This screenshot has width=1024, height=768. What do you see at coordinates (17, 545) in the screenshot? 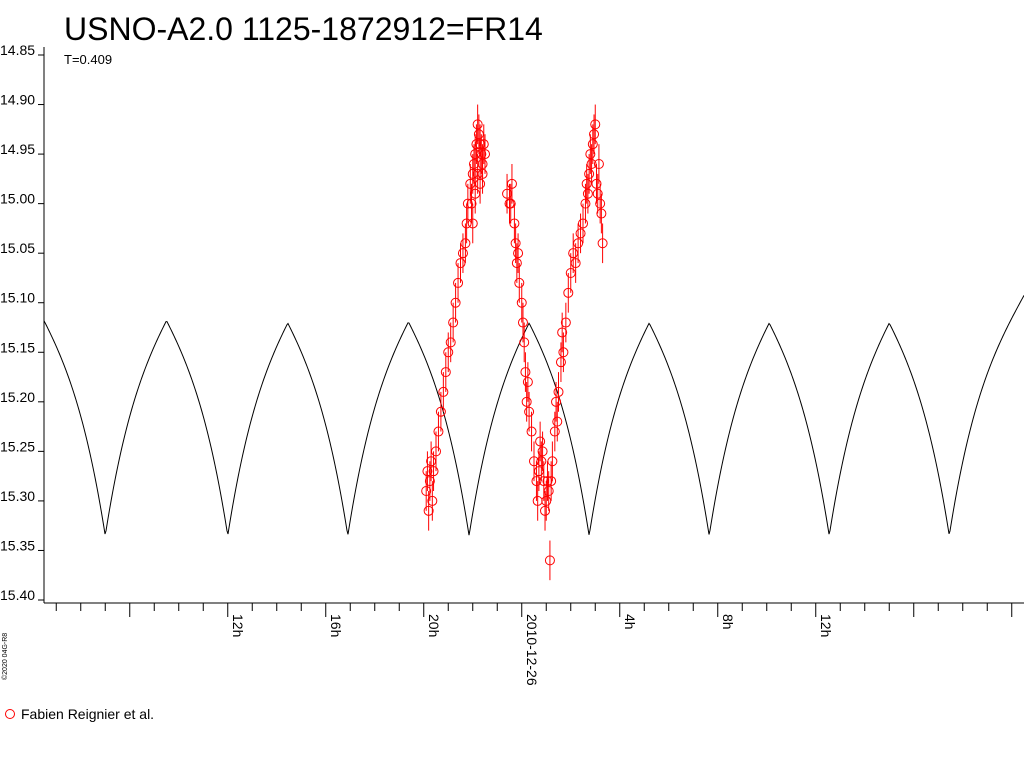
I see `y-tick-label: 15.35` at bounding box center [17, 545].